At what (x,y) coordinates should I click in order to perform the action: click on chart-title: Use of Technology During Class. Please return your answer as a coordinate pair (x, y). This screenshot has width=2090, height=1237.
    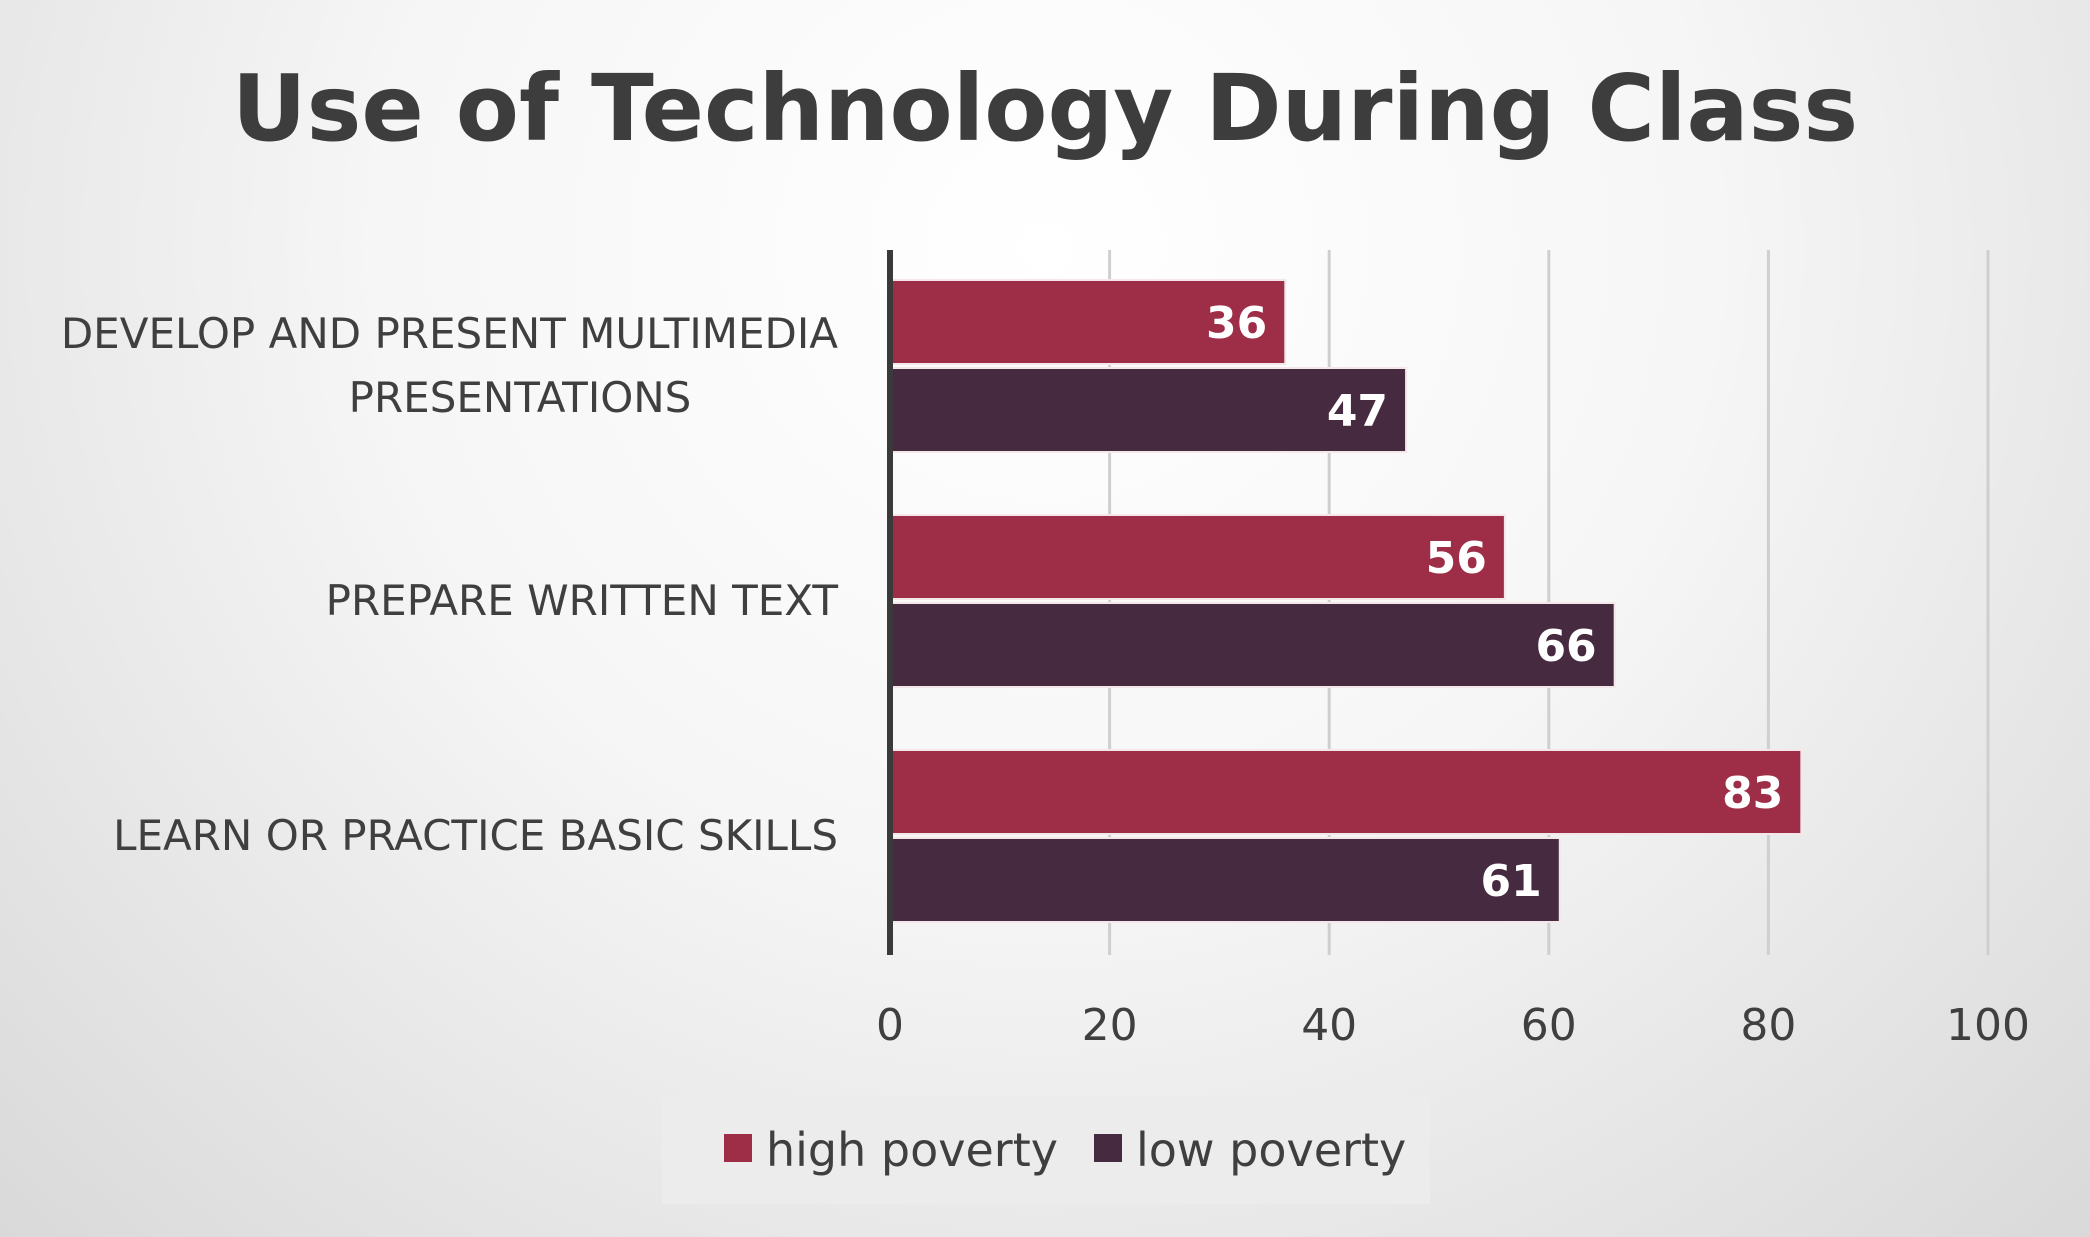
    Looking at the image, I should click on (1045, 108).